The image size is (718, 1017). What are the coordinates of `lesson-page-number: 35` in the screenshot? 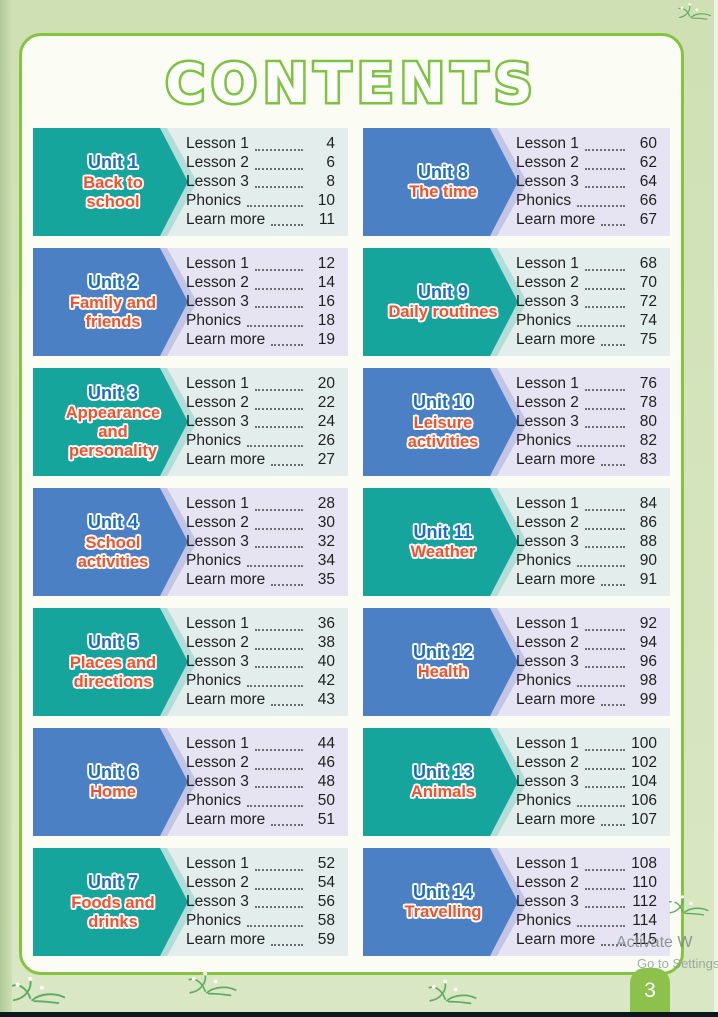 It's located at (326, 579).